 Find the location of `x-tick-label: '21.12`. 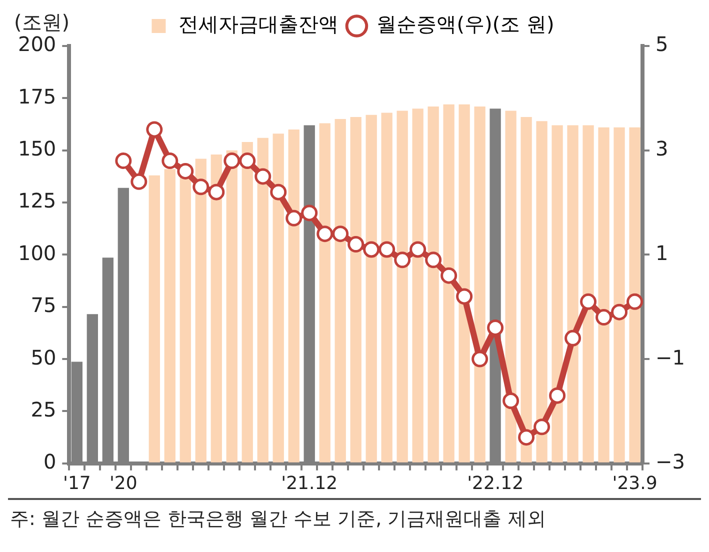

x-tick-label: '21.12 is located at coordinates (309, 483).